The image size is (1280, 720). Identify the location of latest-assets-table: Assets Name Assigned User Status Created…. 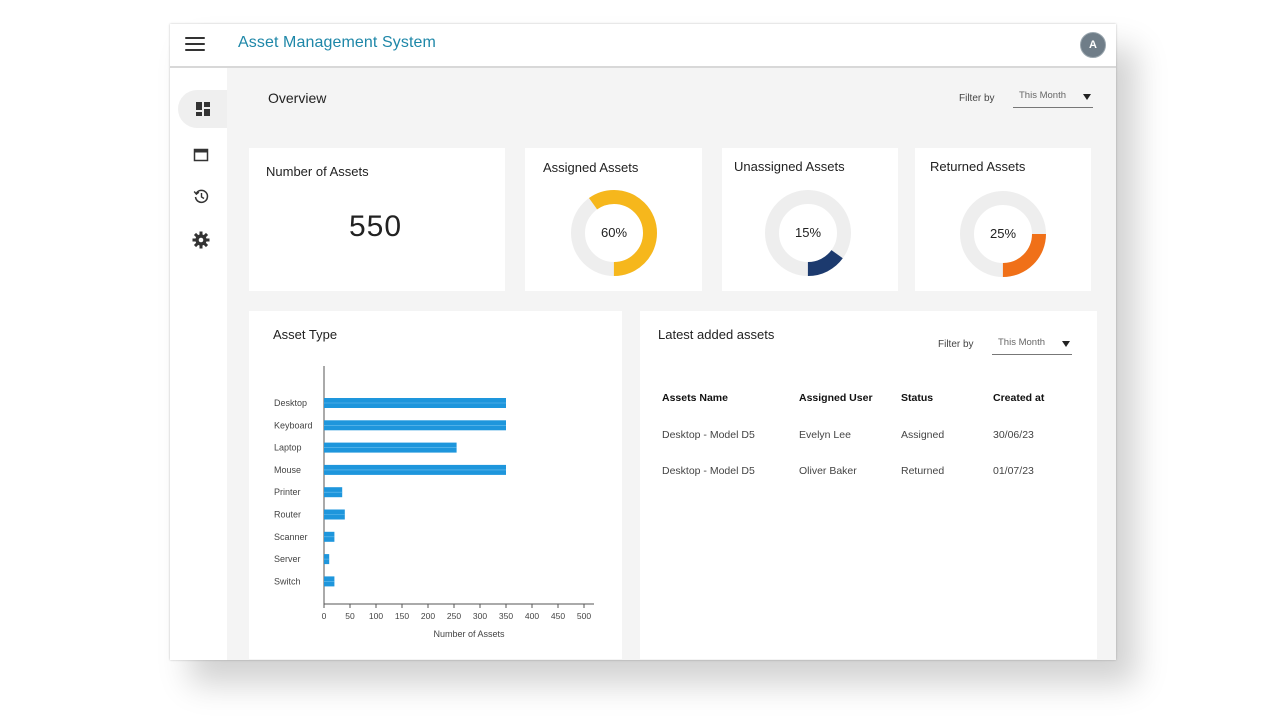
(867, 434).